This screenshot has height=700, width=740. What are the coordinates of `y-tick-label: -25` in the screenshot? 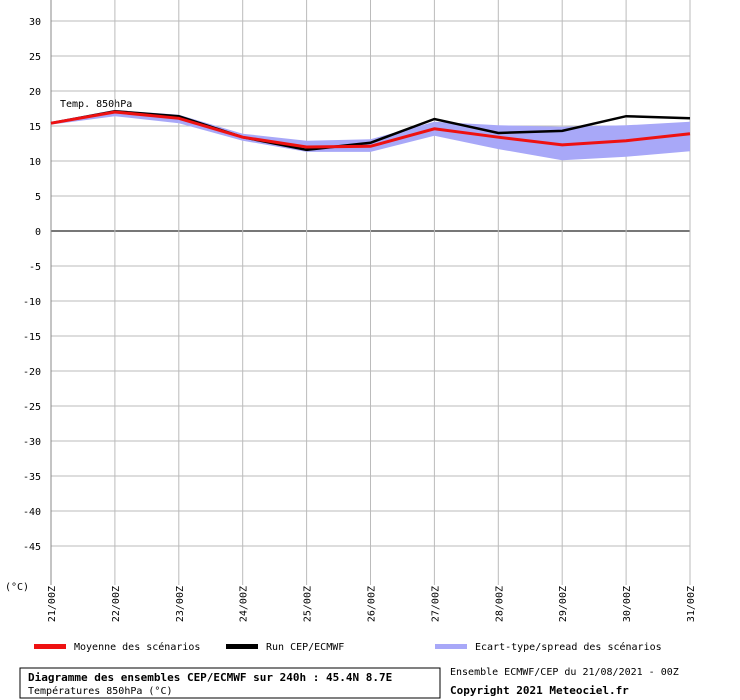 It's located at (32, 407).